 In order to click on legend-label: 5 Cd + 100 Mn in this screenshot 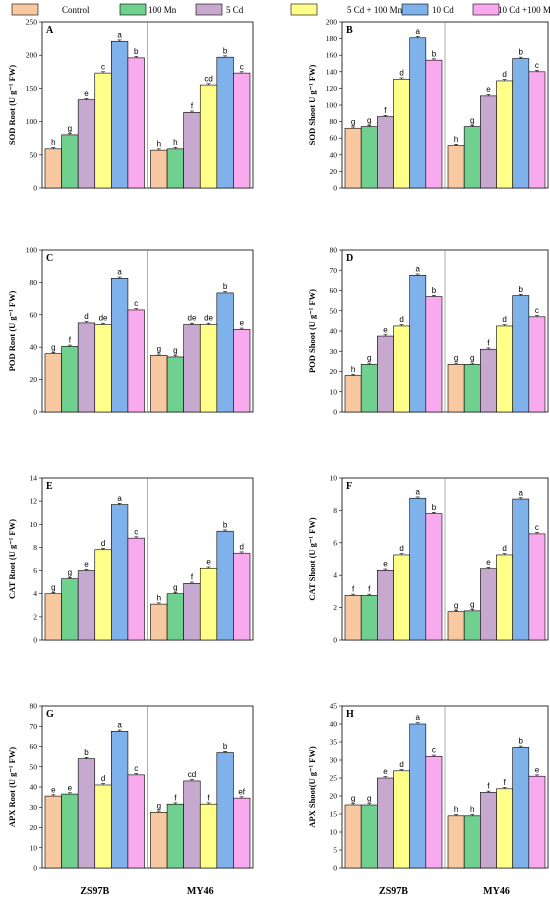, I will do `click(375, 10)`.